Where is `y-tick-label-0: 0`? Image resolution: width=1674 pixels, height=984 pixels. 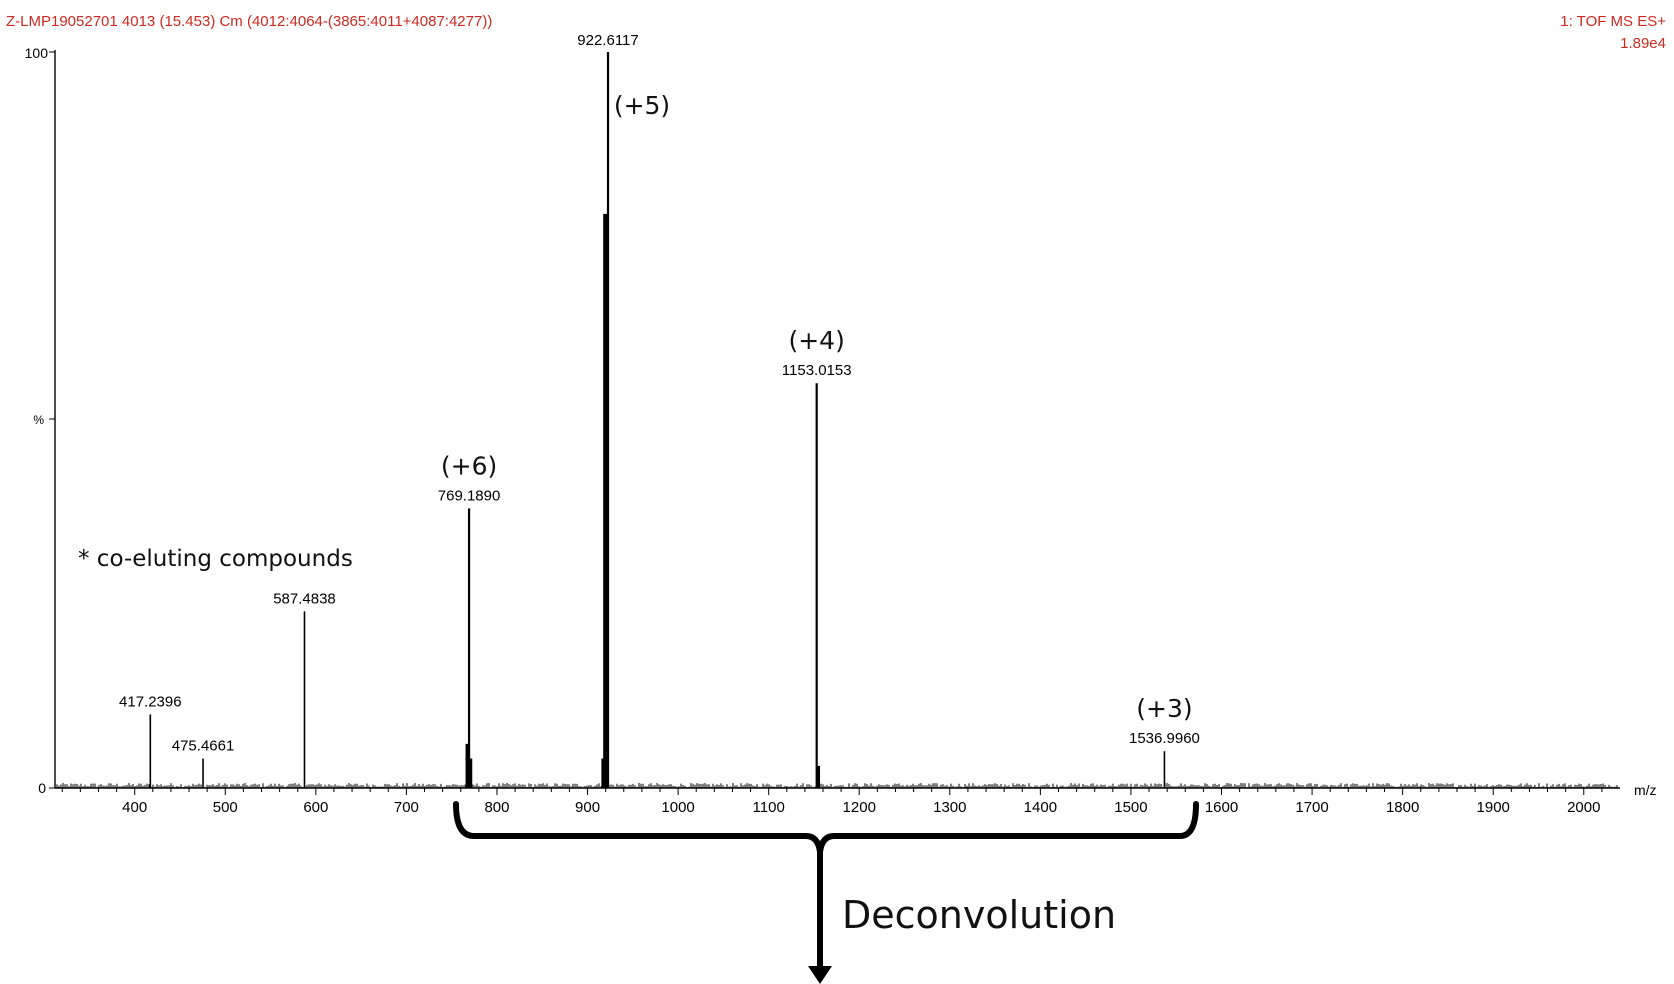
y-tick-label-0: 0 is located at coordinates (42, 788).